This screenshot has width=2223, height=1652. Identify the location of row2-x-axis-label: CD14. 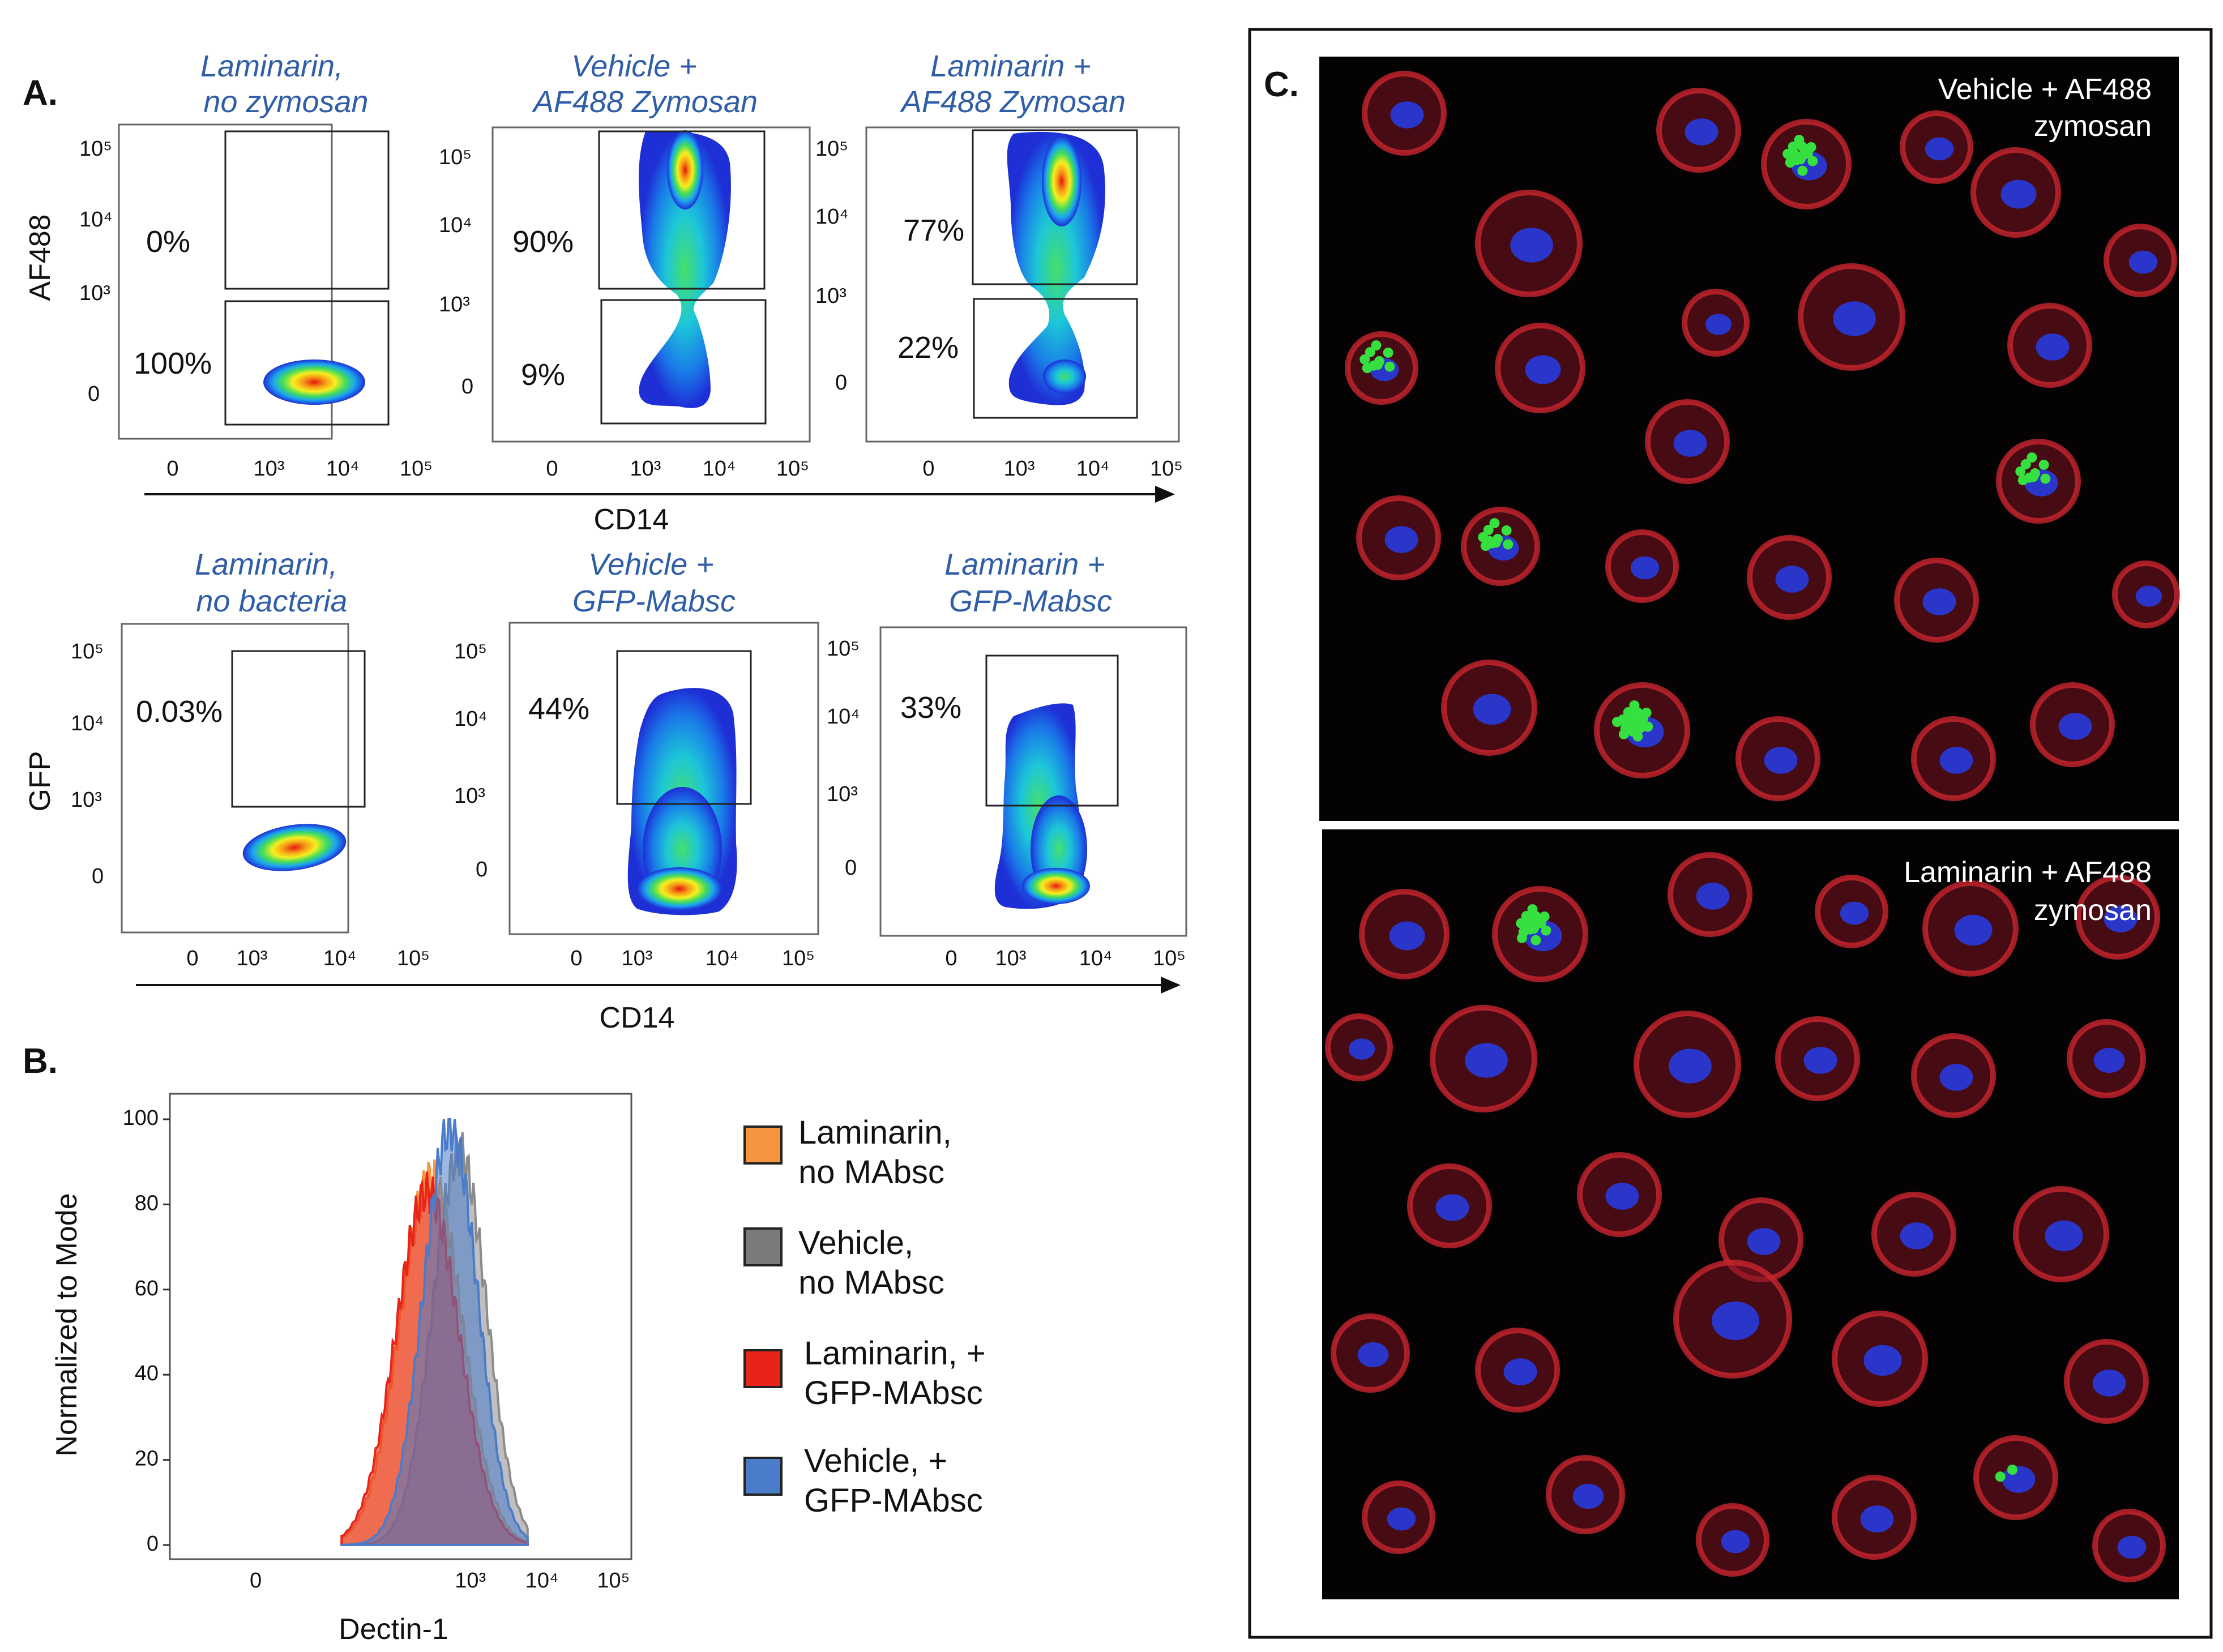
(637, 1018).